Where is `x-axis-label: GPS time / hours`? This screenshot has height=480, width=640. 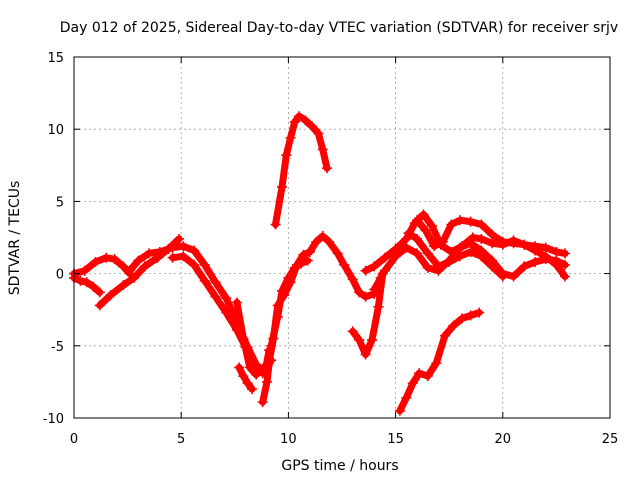
x-axis-label: GPS time / hours is located at coordinates (339, 466).